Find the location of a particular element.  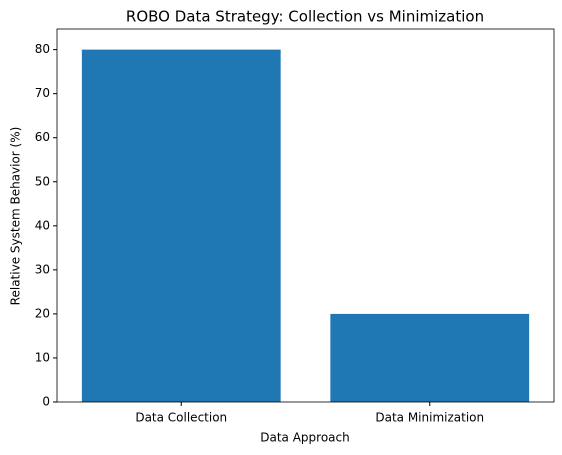

y-tick-label: 70 is located at coordinates (42, 93).